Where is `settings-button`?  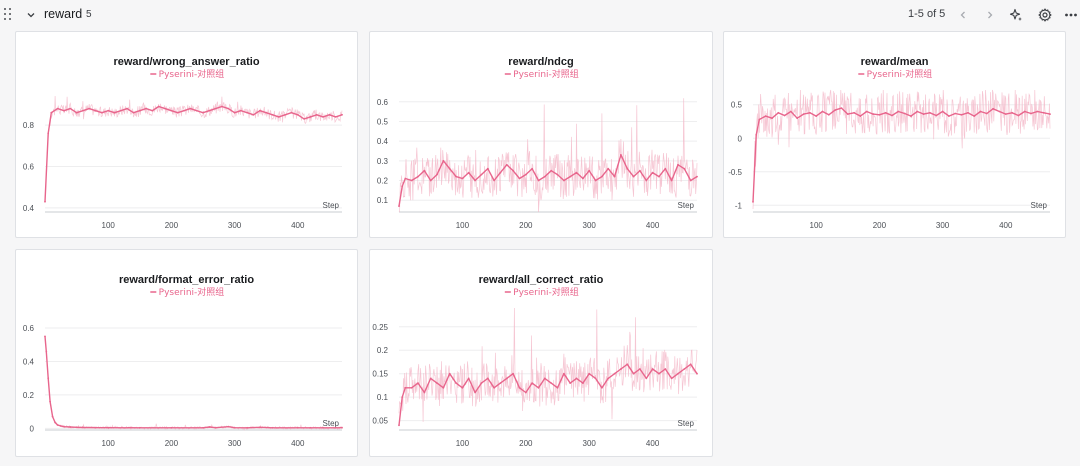
settings-button is located at coordinates (1045, 15).